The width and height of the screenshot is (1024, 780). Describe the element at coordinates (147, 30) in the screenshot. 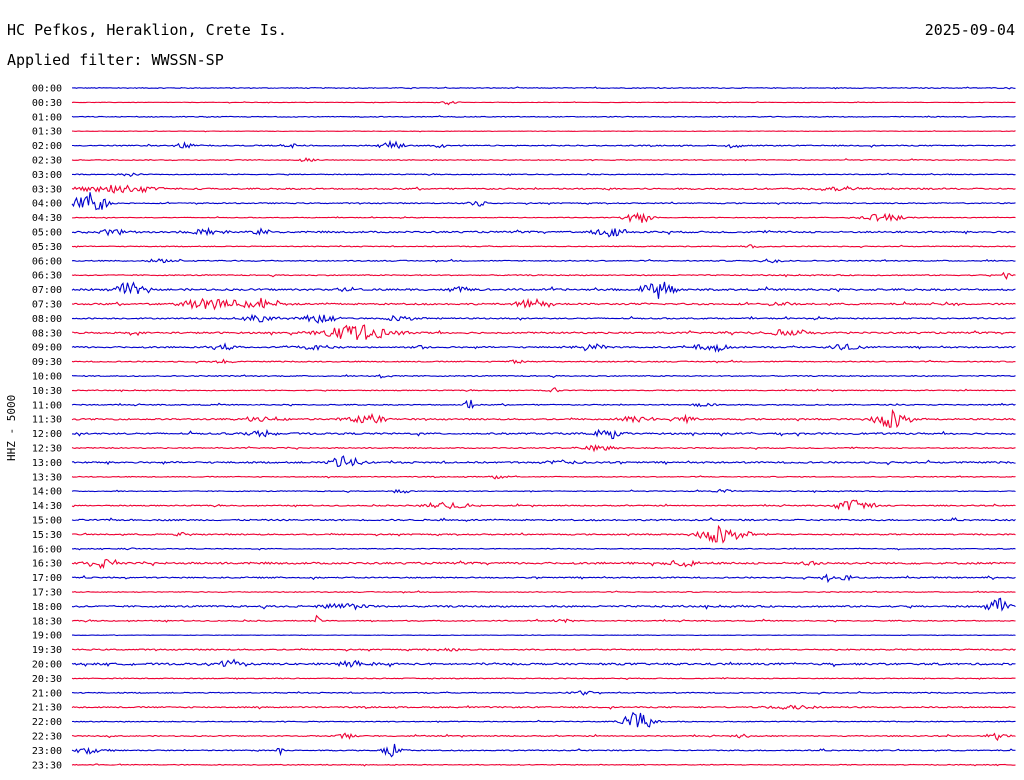

I see `station-title: HC Pefkos, Heraklion, Crete Is.` at that location.